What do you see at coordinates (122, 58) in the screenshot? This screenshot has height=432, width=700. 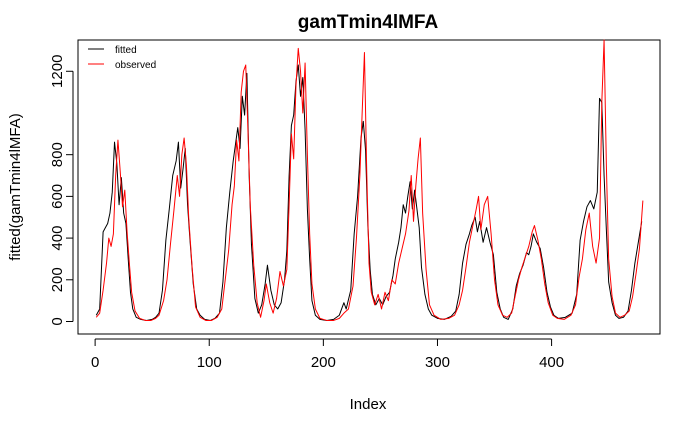 I see `legend: fitted observed` at bounding box center [122, 58].